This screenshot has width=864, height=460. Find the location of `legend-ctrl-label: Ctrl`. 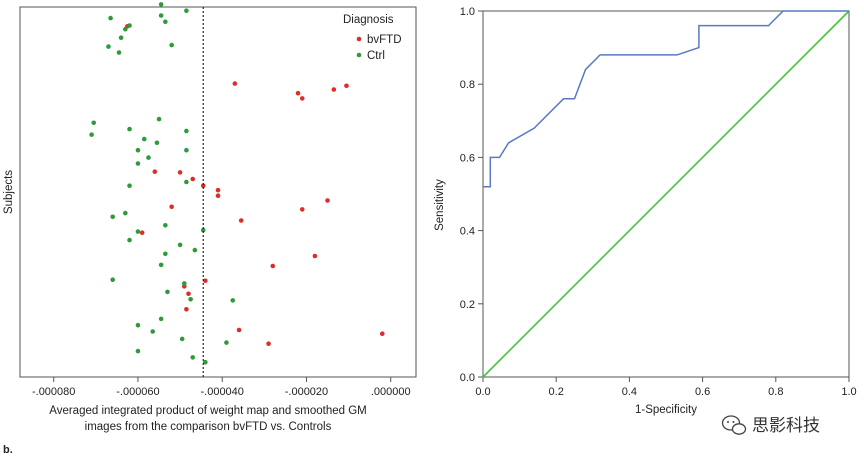

legend-ctrl-label: Ctrl is located at coordinates (376, 56).